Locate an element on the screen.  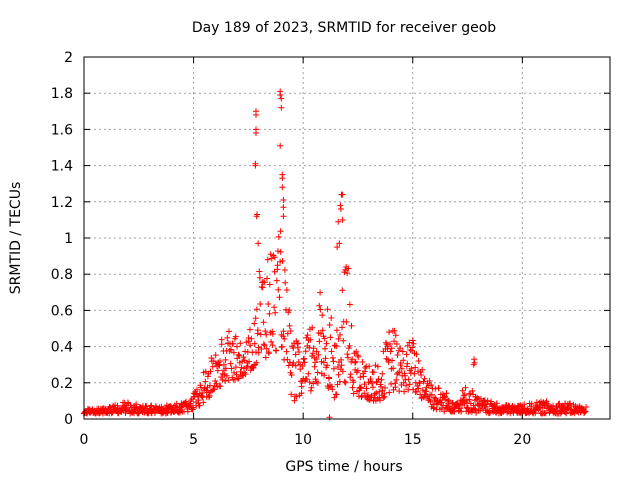
x-tick-label: 15 is located at coordinates (413, 440).